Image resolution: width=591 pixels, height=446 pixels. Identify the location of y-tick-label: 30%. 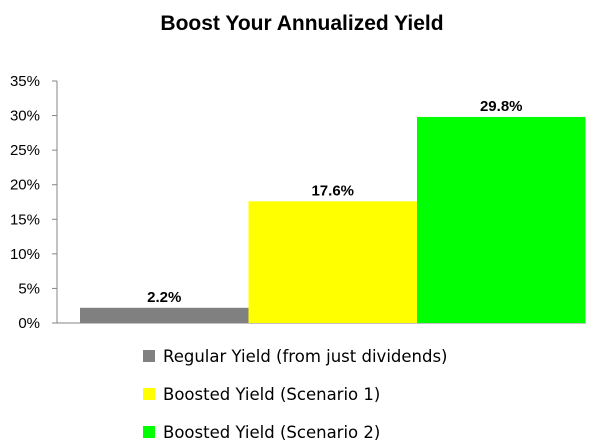
(25, 116).